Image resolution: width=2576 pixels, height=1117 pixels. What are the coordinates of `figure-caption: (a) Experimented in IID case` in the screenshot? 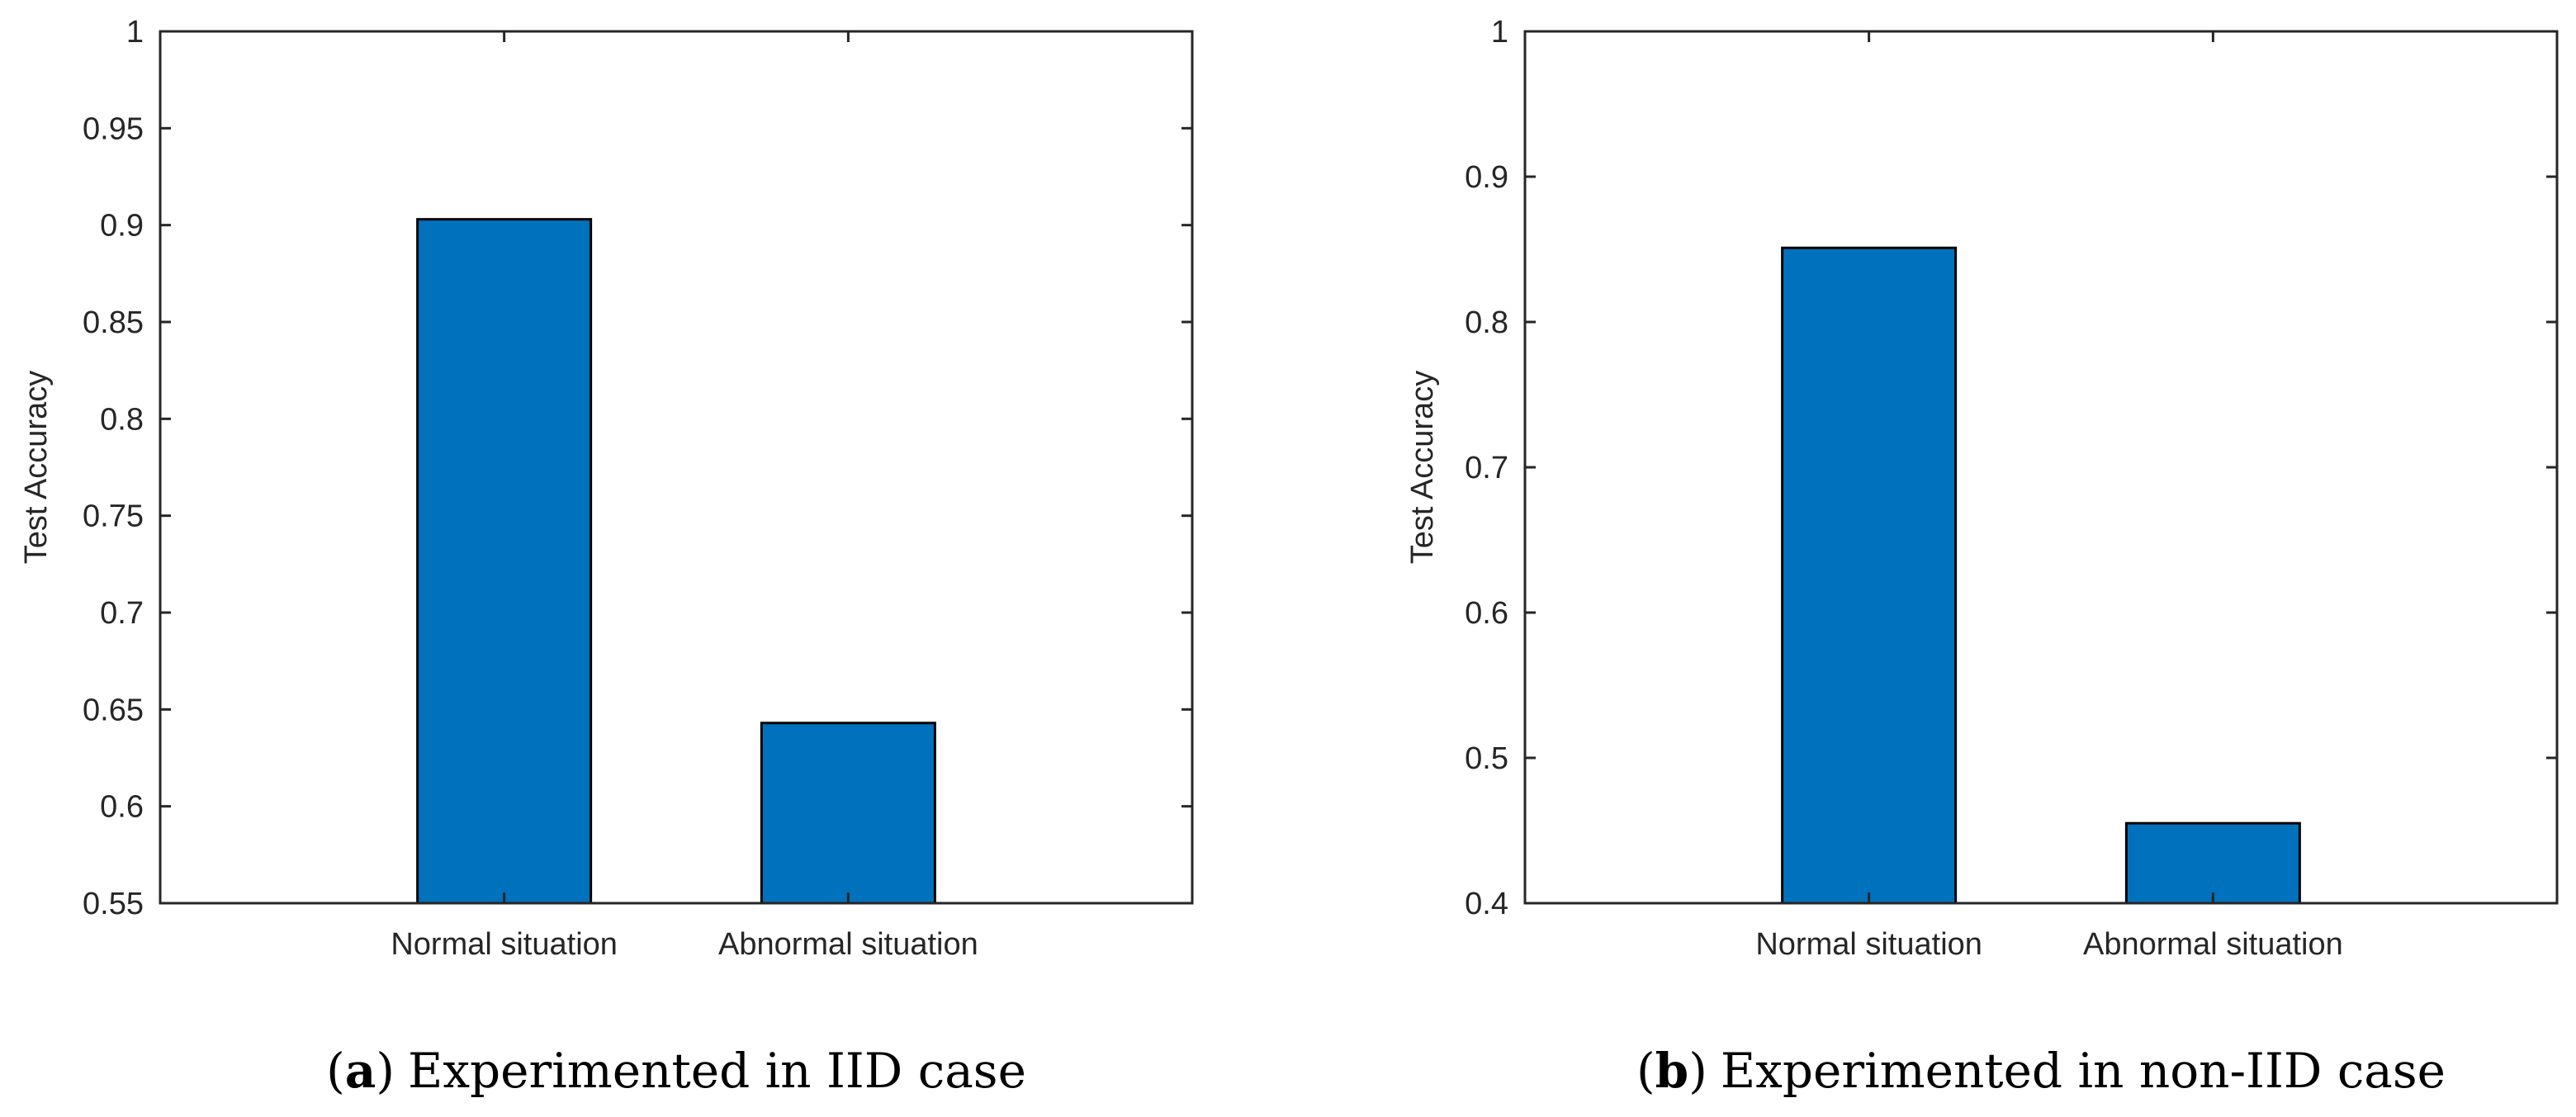 It's located at (676, 1071).